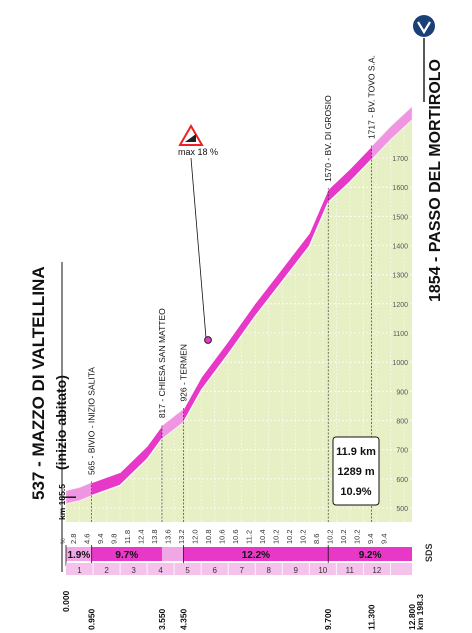  I want to click on gradient-row-bg, so click(239, 534).